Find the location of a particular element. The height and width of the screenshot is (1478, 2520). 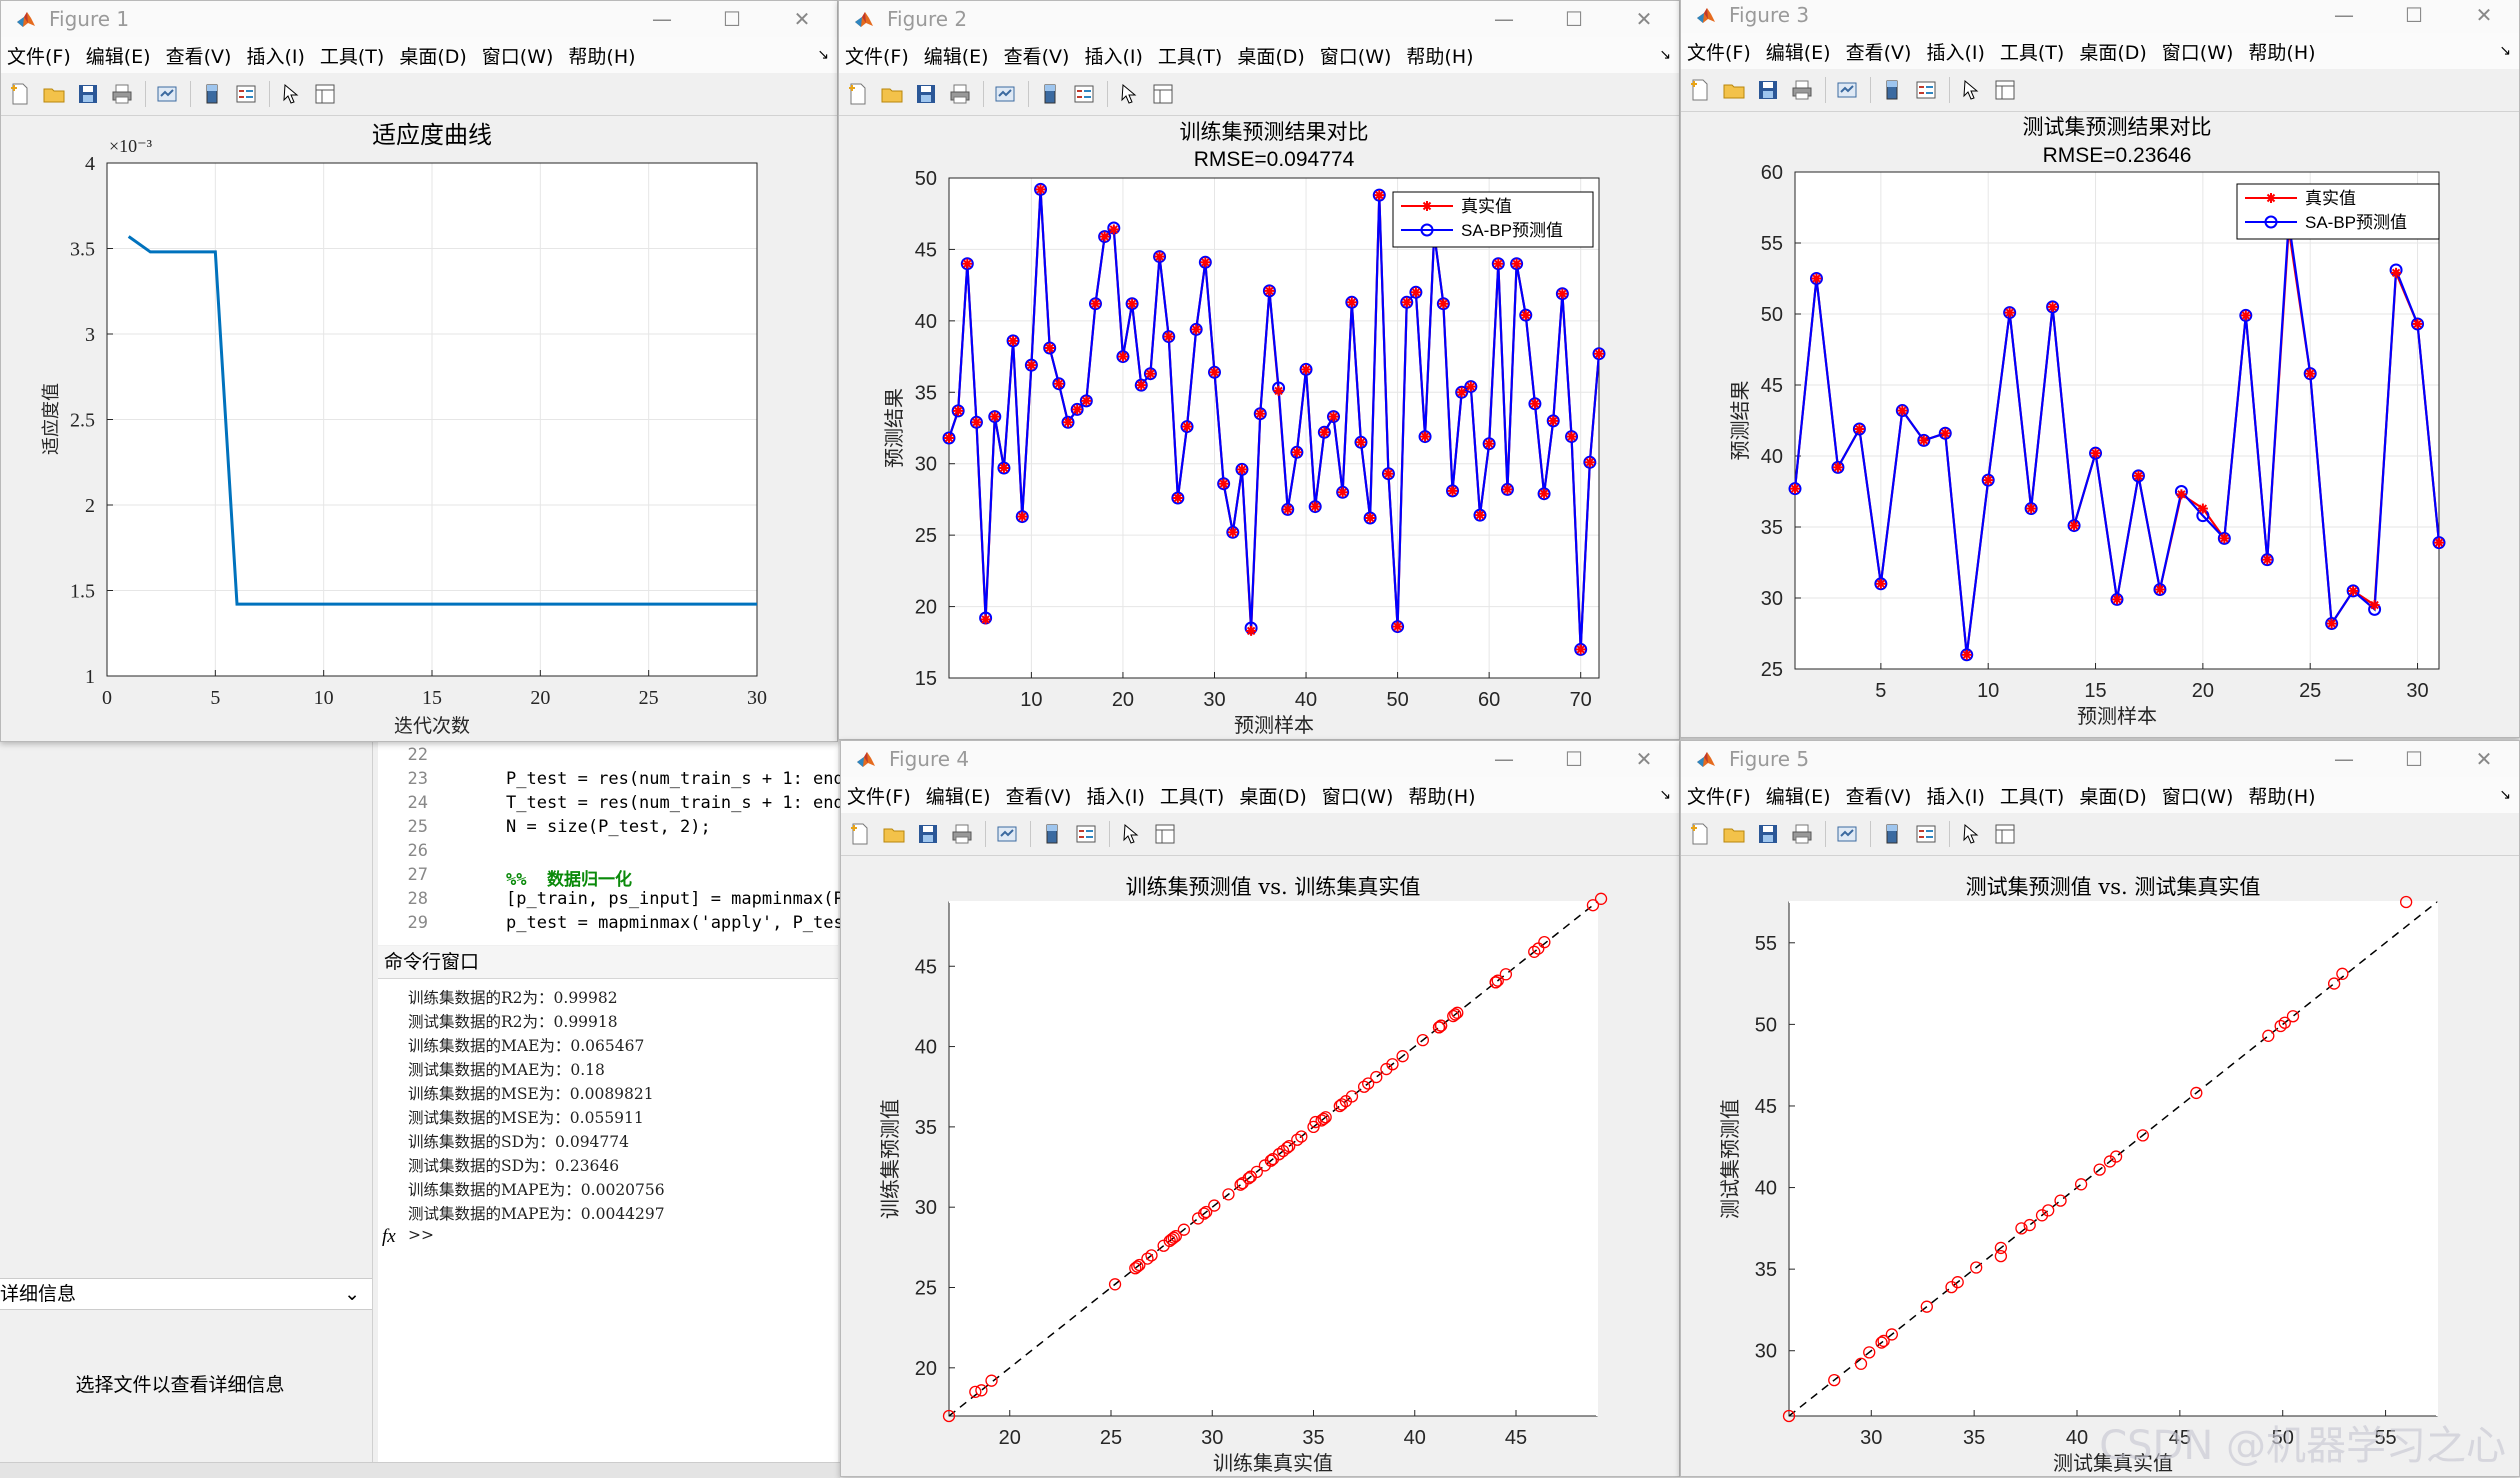

title-bar: Figure 1 — ☐ ✕ is located at coordinates (419, 19).